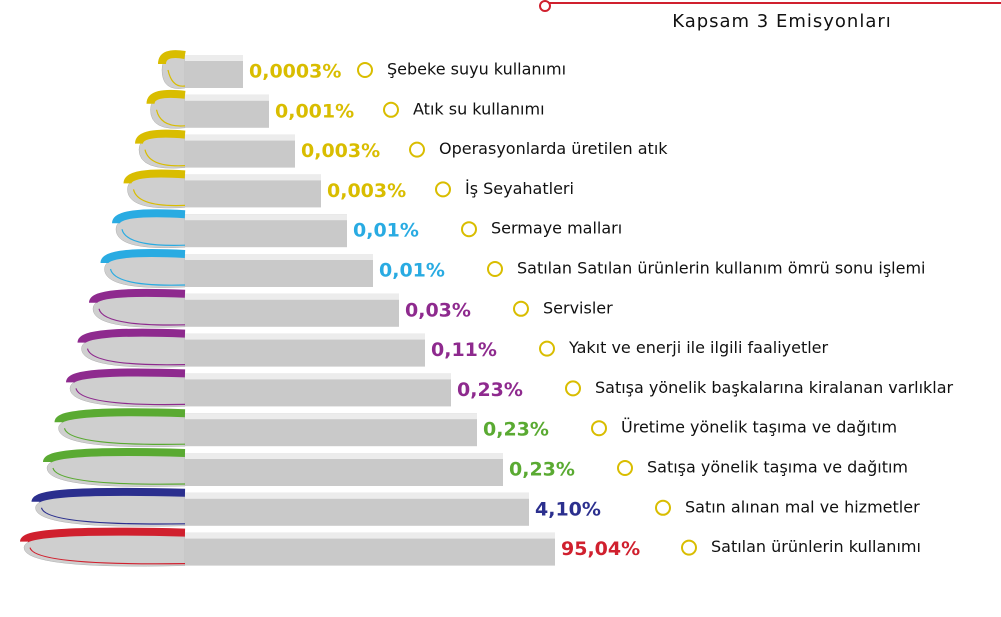  Describe the element at coordinates (295, 72) in the screenshot. I see `value: 0,0003%` at that location.